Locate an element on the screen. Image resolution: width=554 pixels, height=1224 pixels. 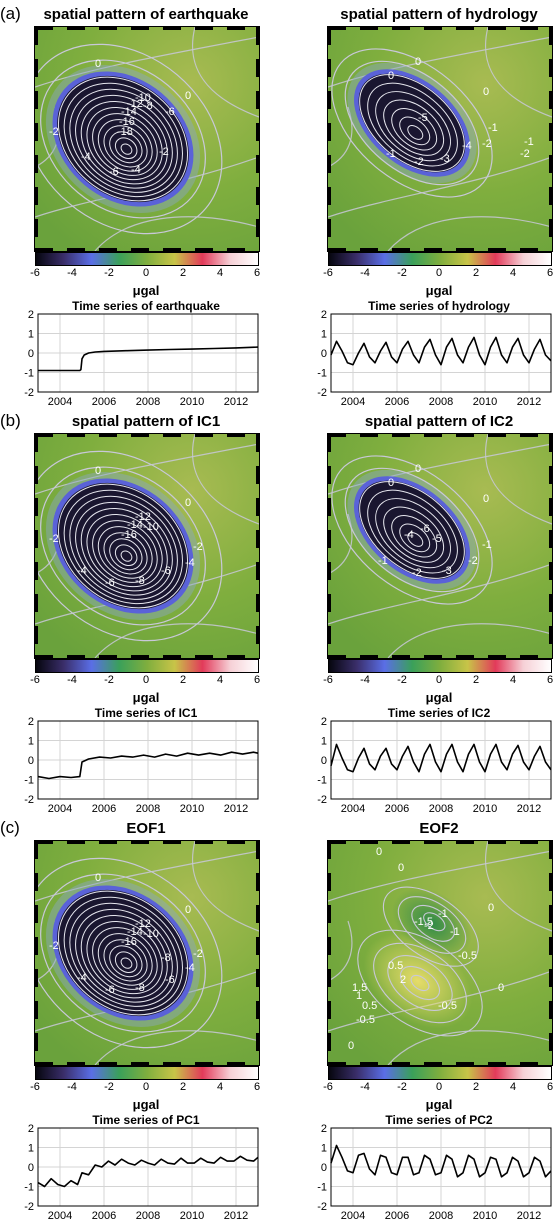
spatial-map: 0 0 -2 -4 -6 -4 -2 -16-14 -18 -12-10-8 -6 is located at coordinates (147, 139).